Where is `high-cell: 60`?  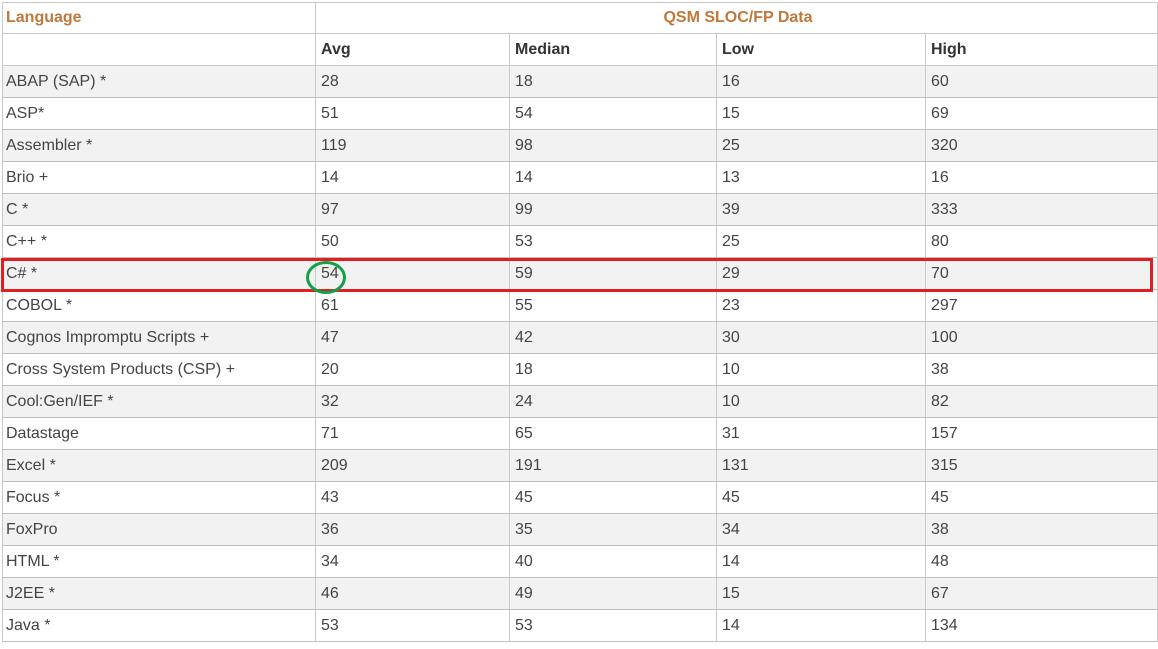 high-cell: 60 is located at coordinates (1041, 81).